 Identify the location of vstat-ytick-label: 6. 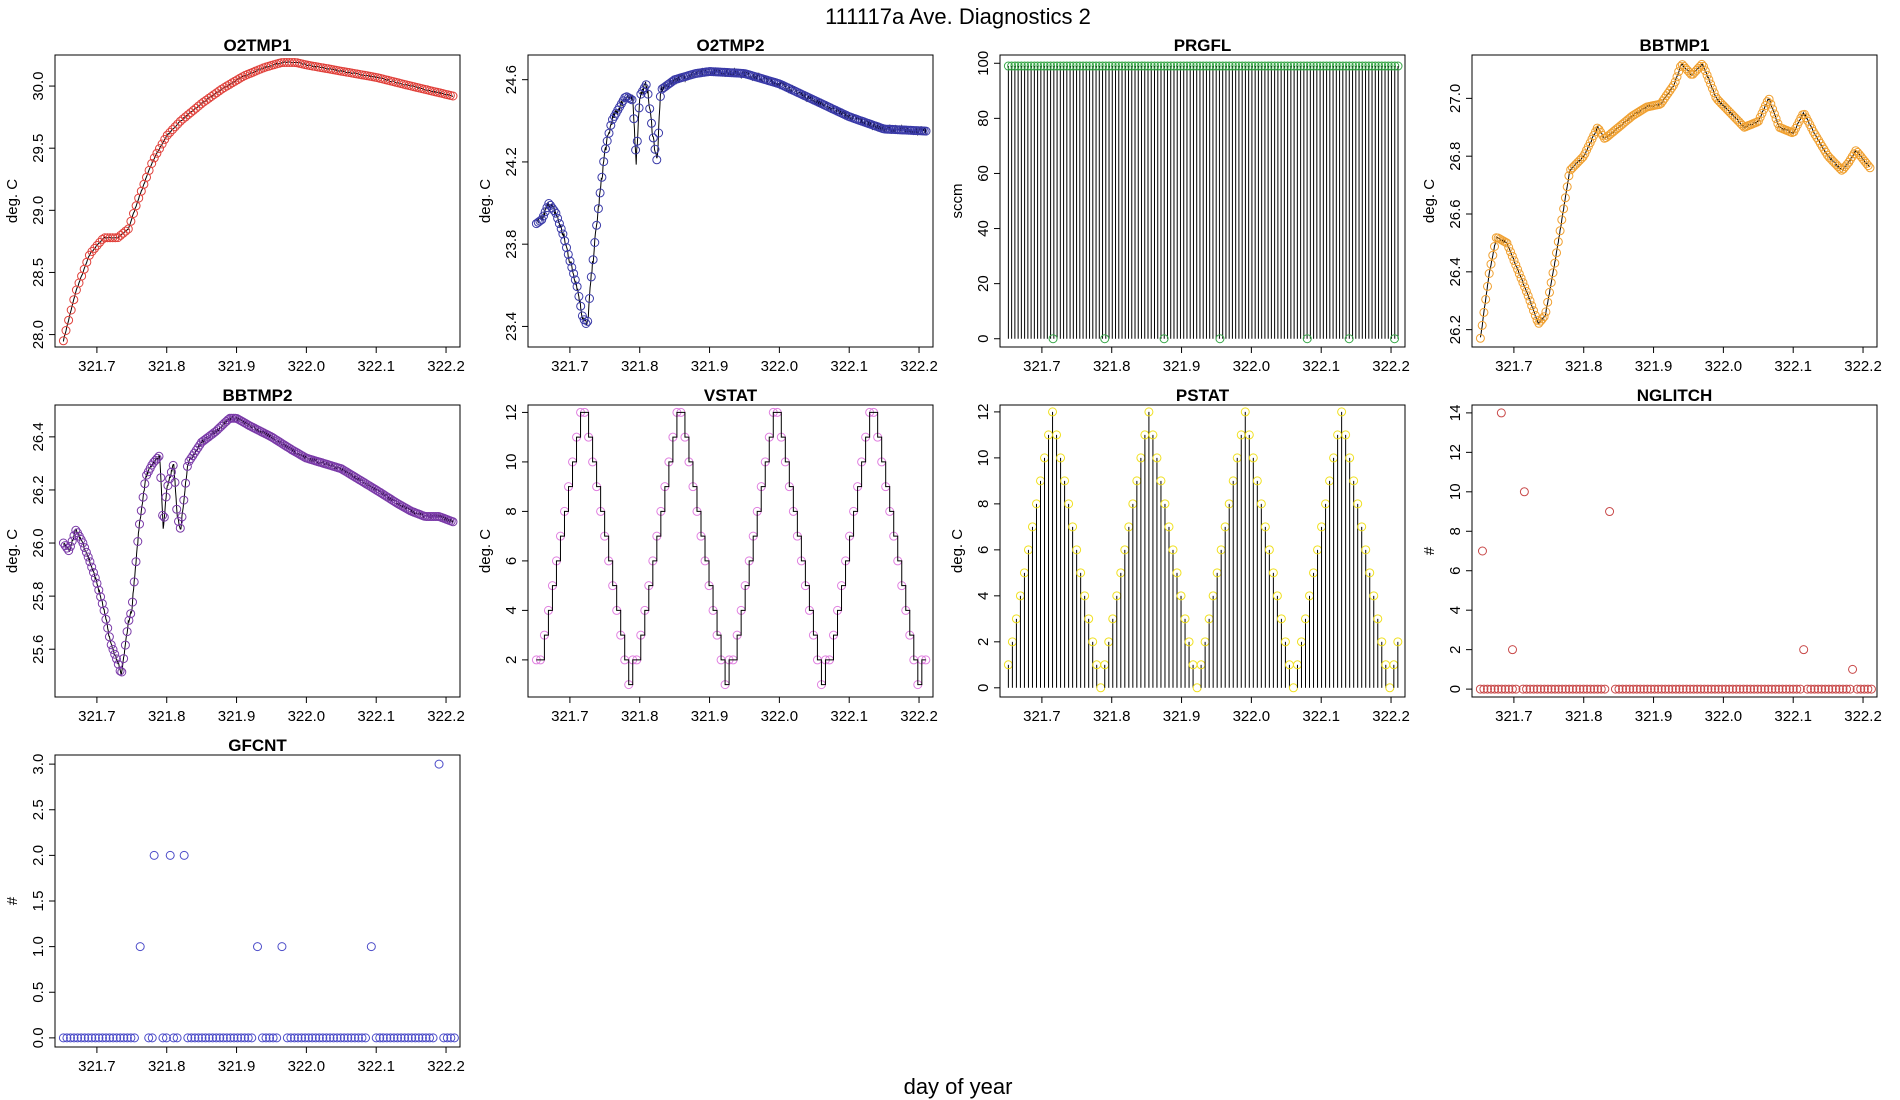
(511, 561).